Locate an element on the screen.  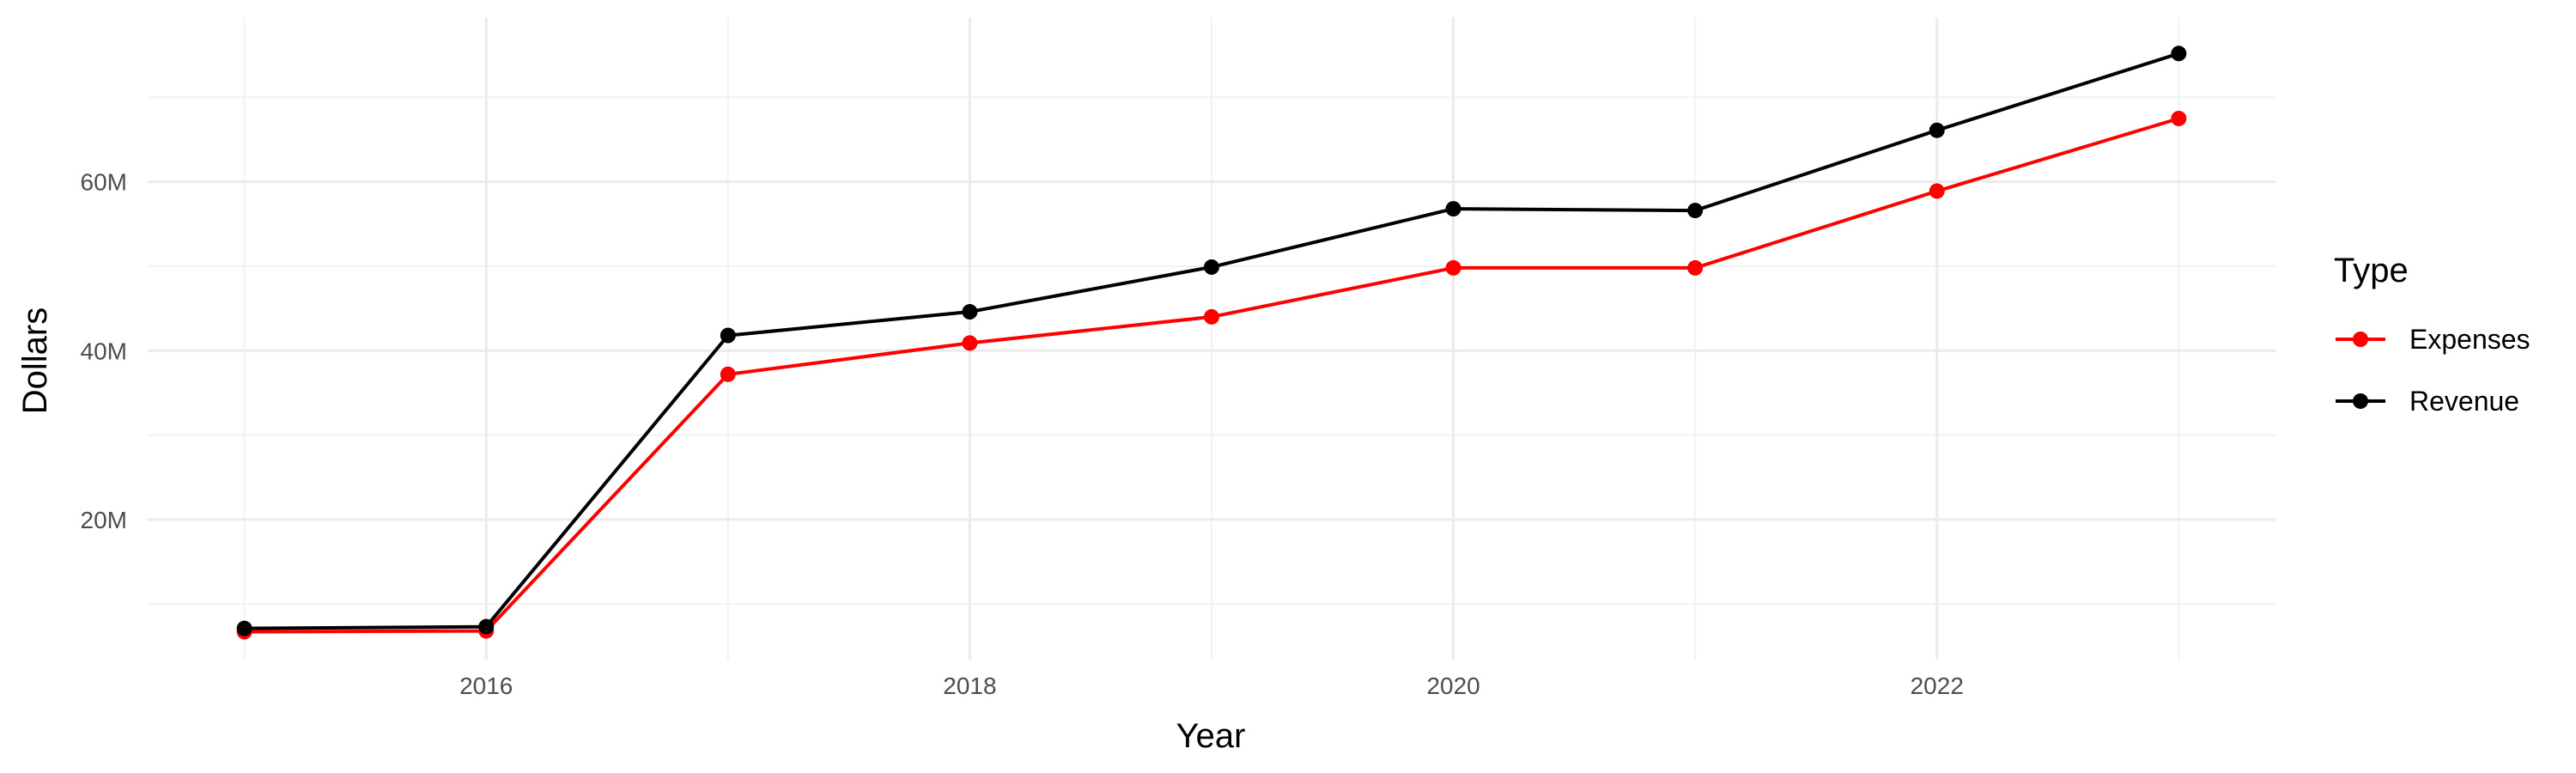
legend-item: Expenses is located at coordinates (2433, 339).